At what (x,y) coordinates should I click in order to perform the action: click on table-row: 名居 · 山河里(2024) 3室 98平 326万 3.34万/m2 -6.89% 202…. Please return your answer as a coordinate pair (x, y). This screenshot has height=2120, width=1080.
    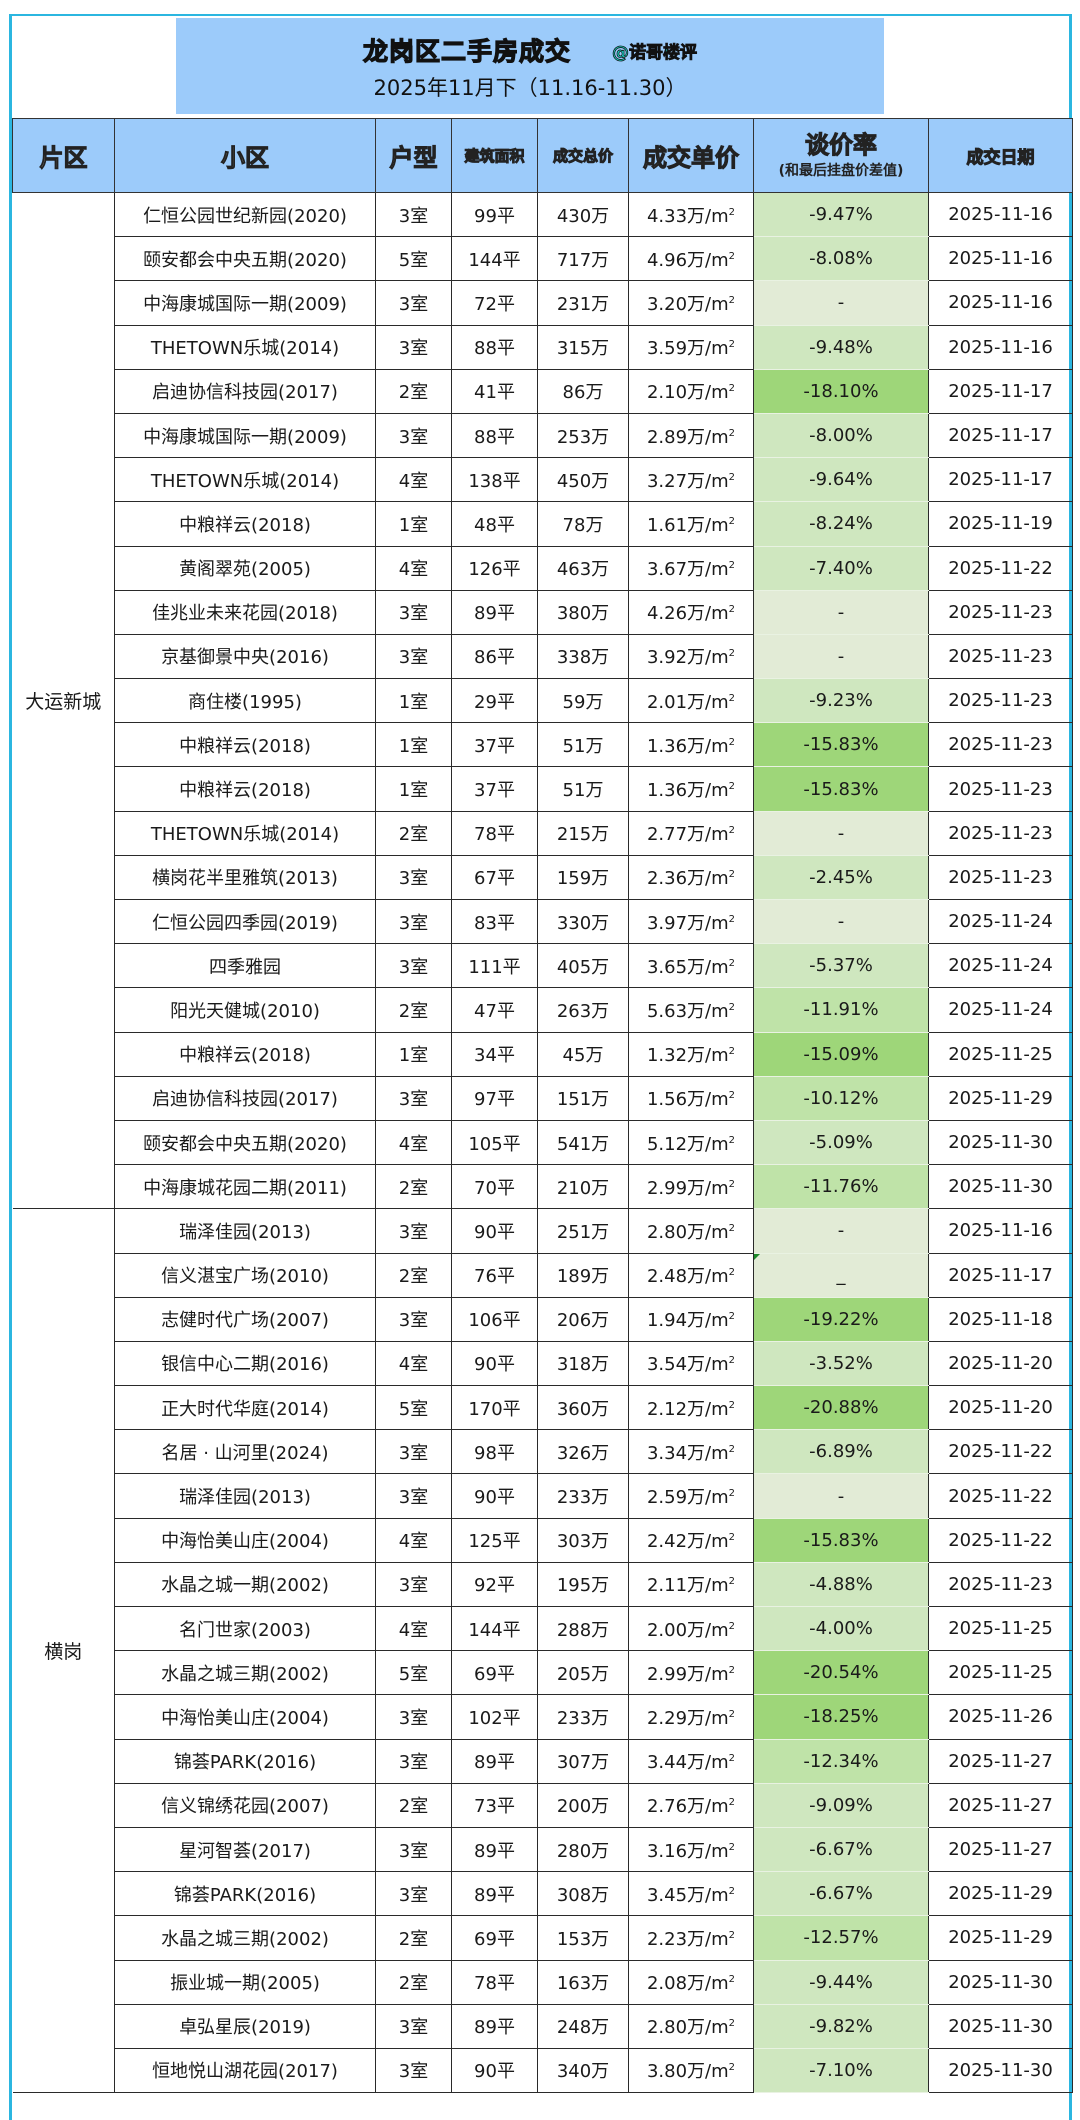
    Looking at the image, I should click on (543, 1452).